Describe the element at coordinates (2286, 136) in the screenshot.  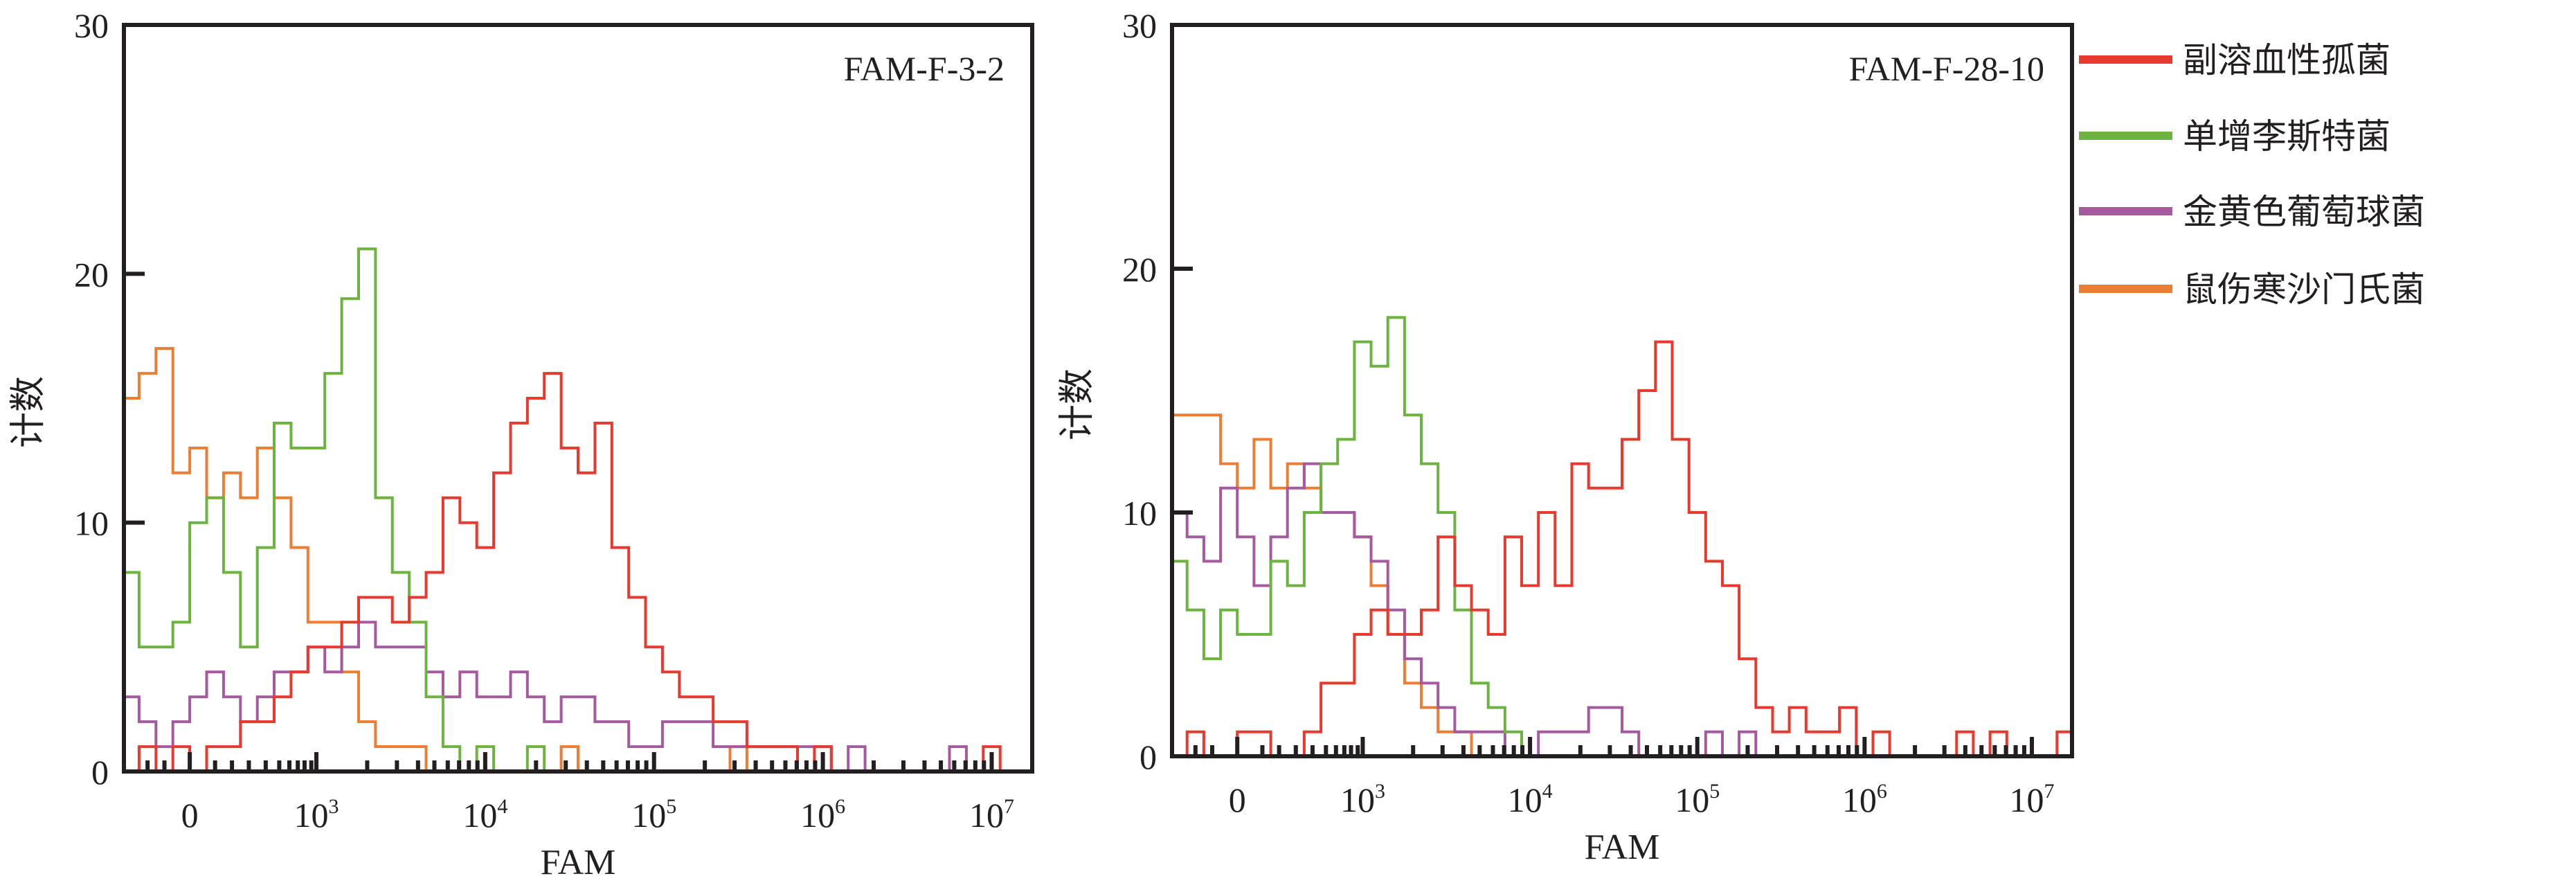
I see `legend-label: 单增李斯特菌` at that location.